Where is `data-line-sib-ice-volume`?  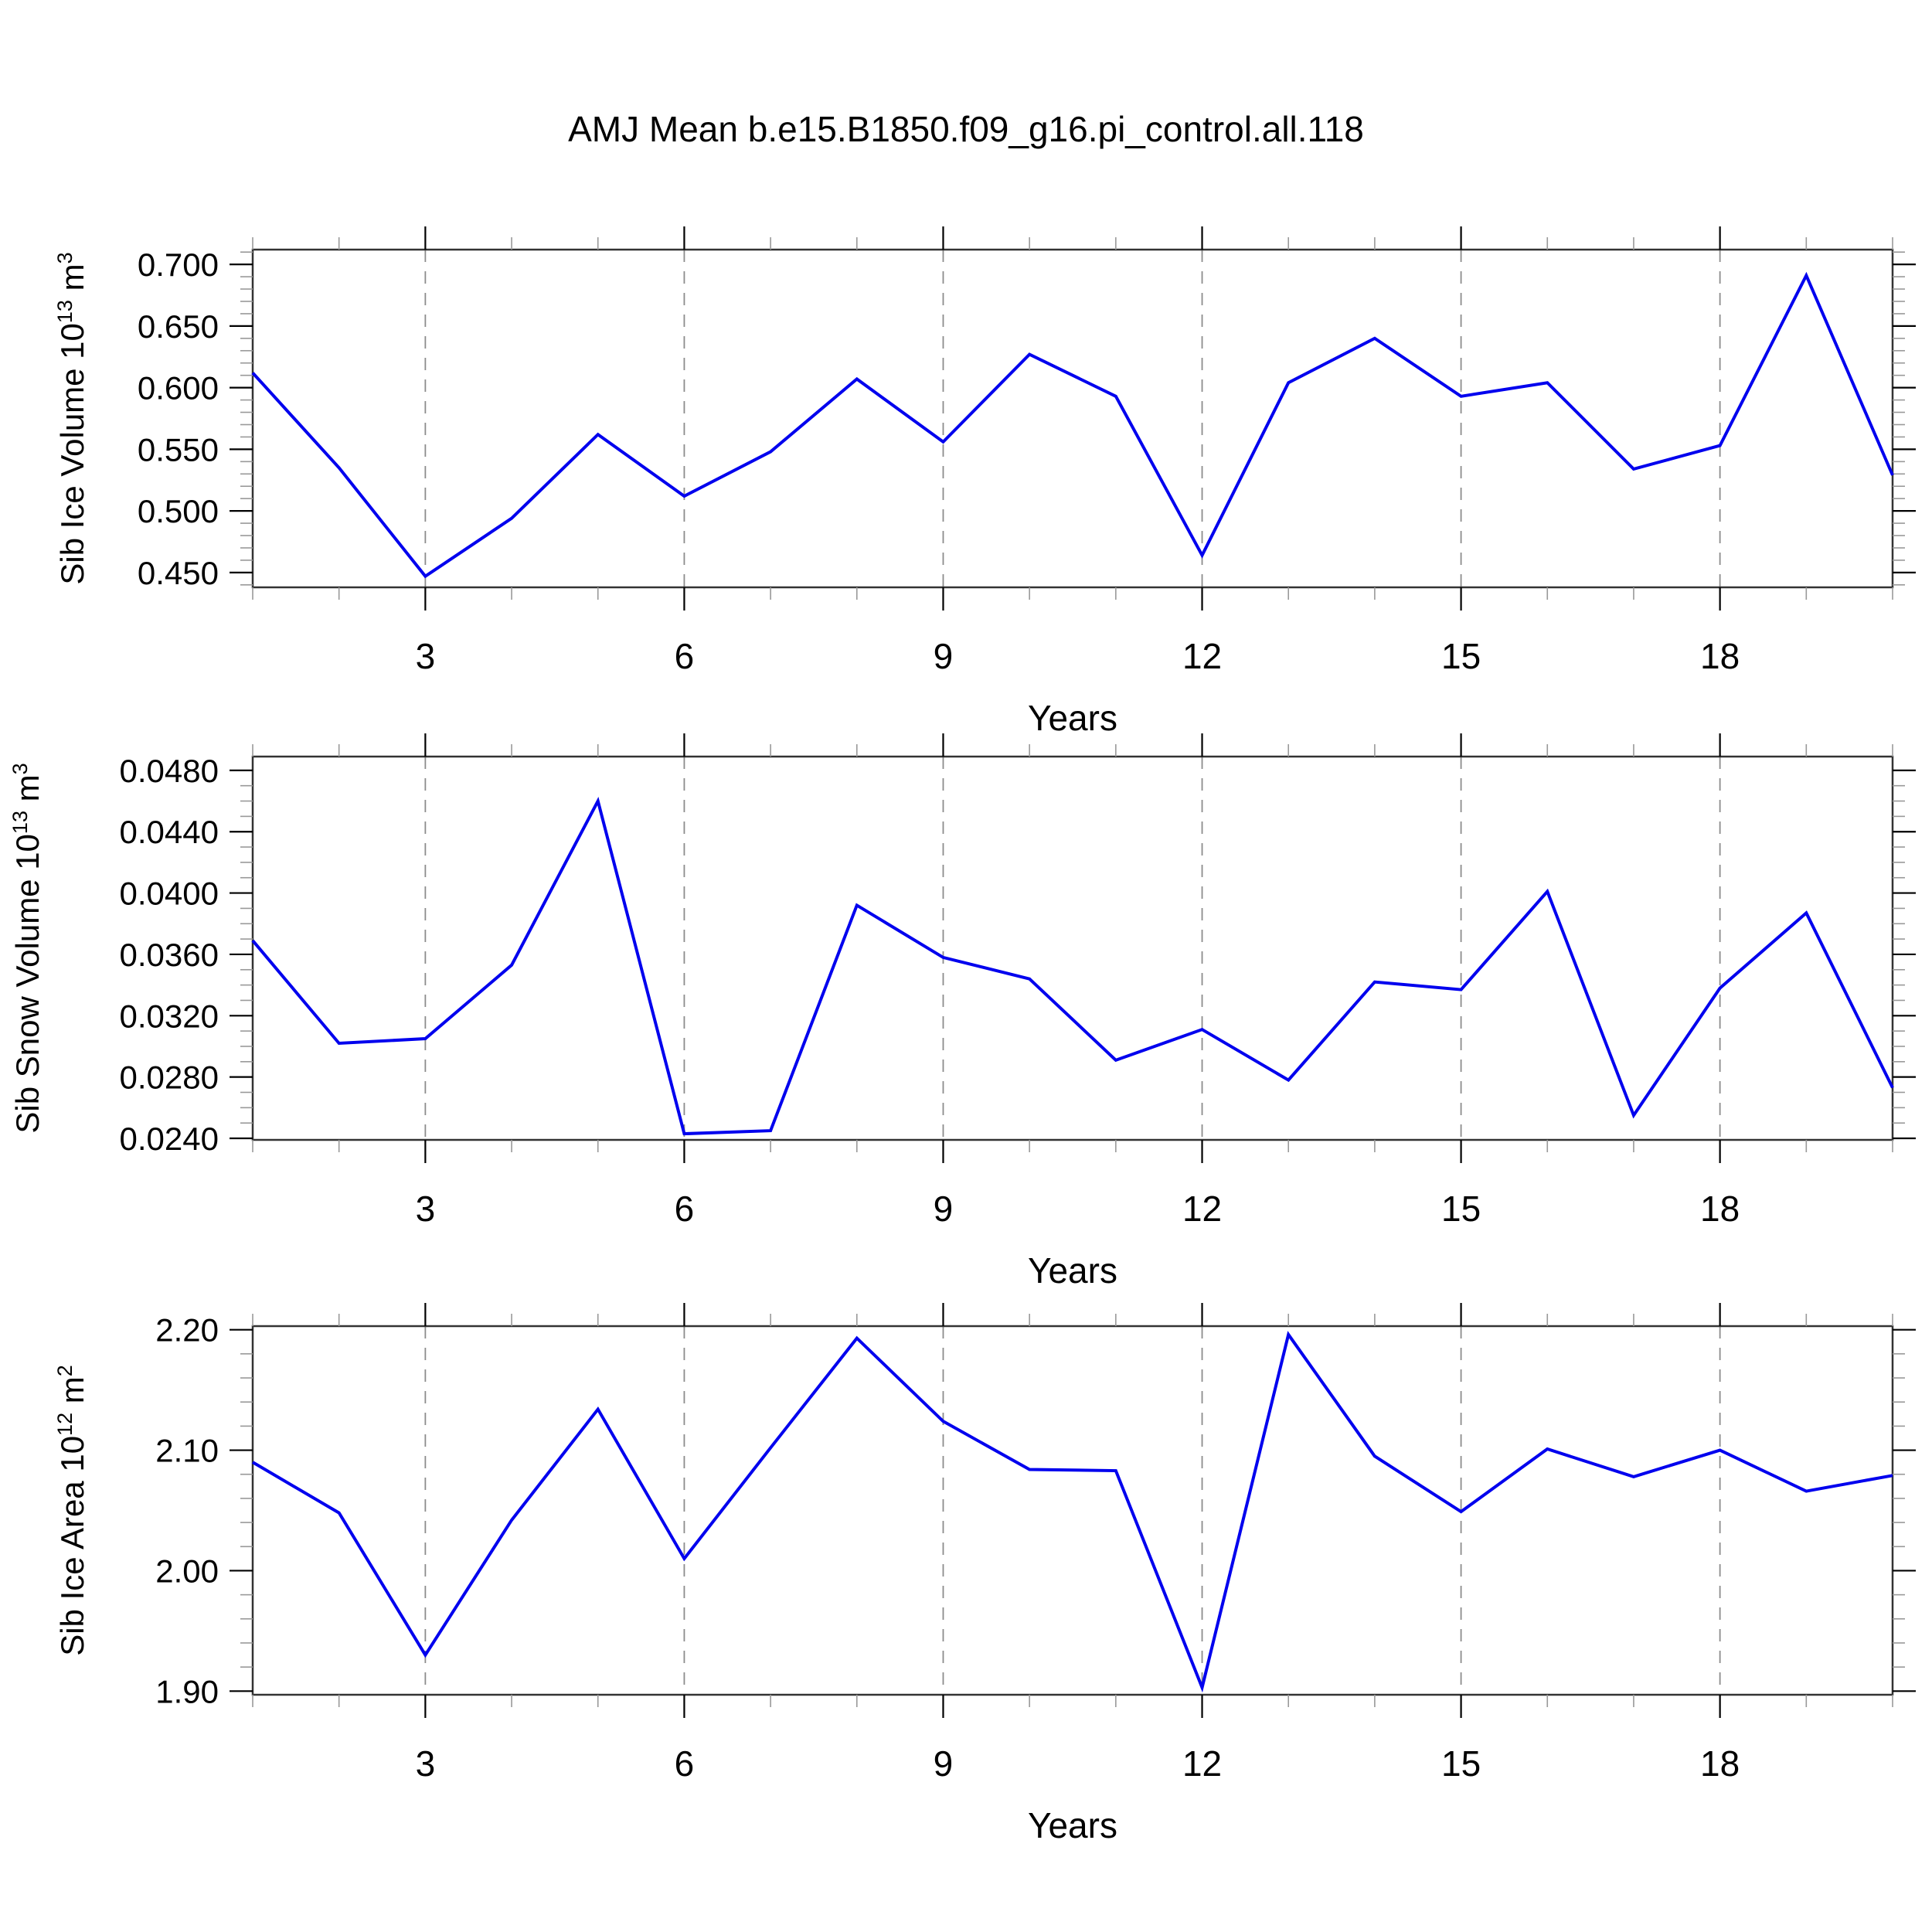
data-line-sib-ice-volume is located at coordinates (1072, 425).